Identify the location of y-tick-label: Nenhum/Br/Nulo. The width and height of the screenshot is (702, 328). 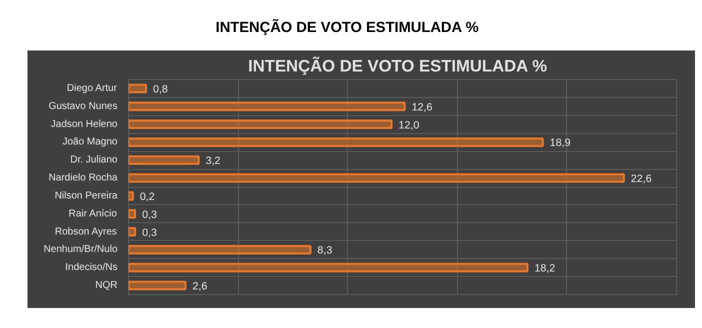
(81, 250).